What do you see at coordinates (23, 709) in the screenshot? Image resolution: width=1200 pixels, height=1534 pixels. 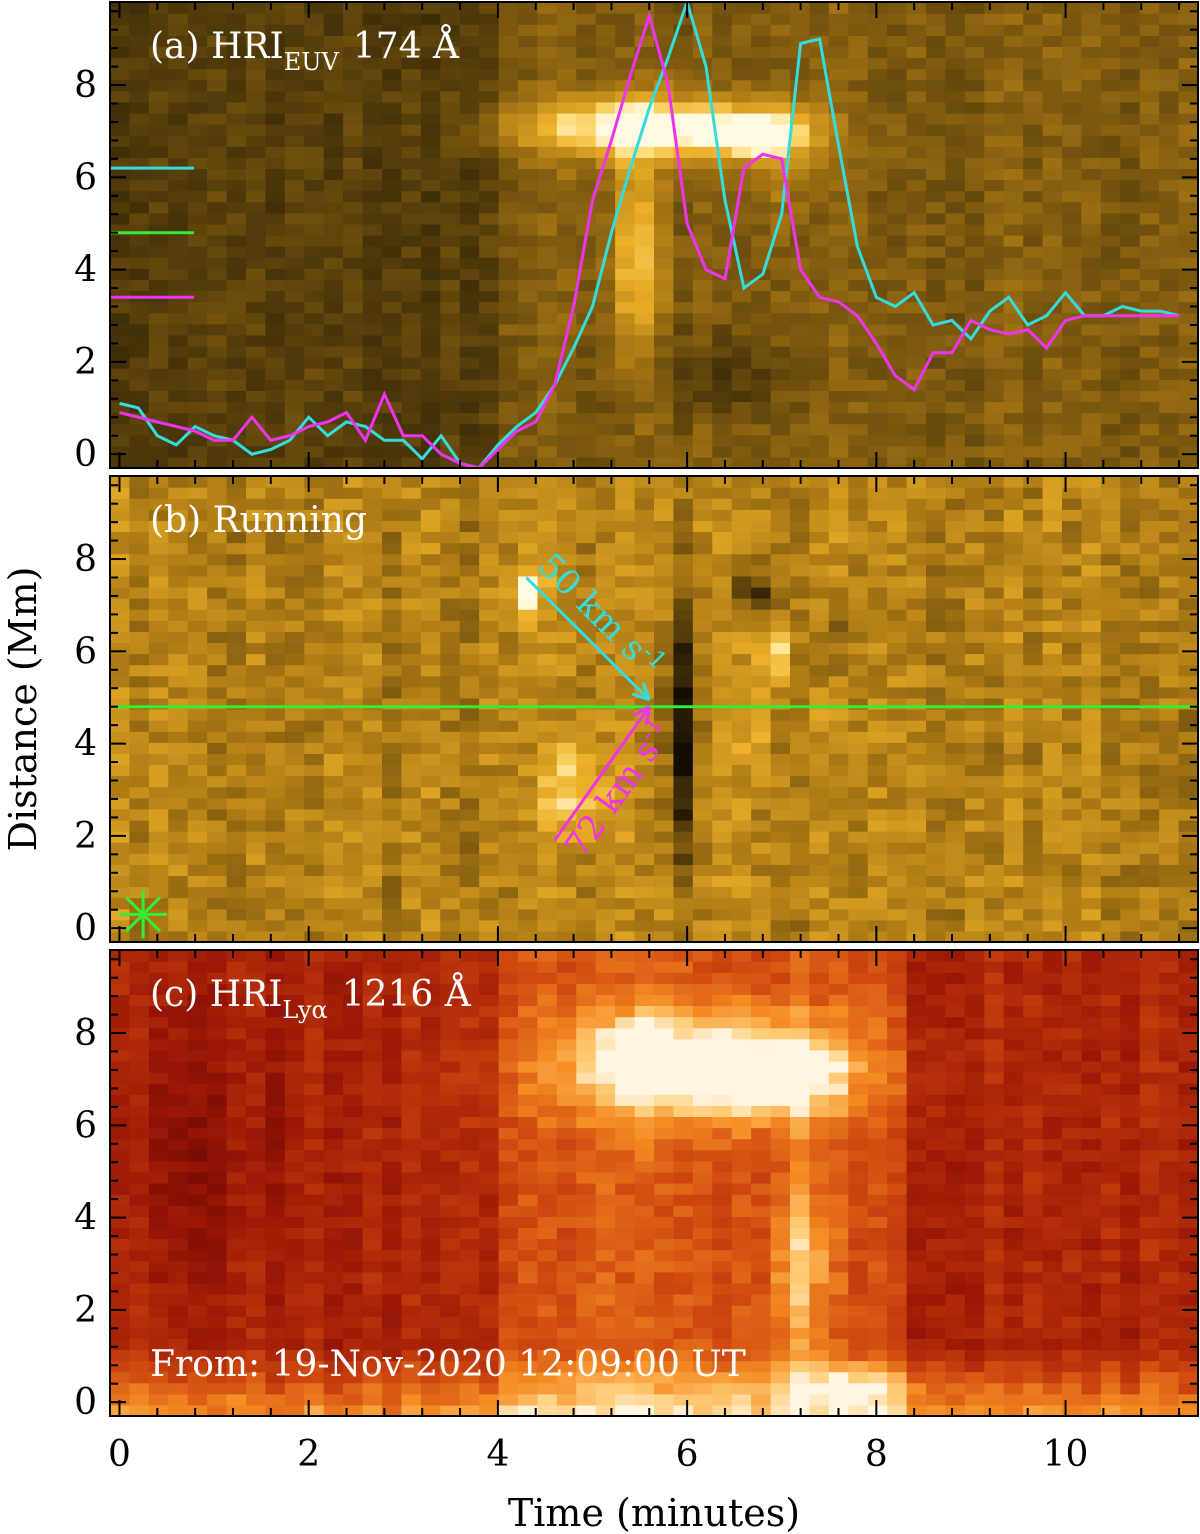 I see `y-axis-title: Distance (Mm)` at bounding box center [23, 709].